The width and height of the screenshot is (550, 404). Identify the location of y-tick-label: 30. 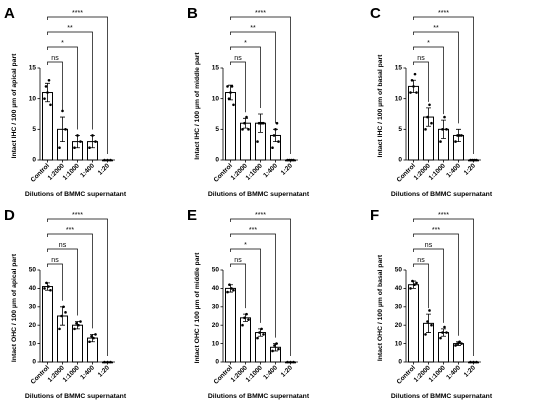
(33, 307).